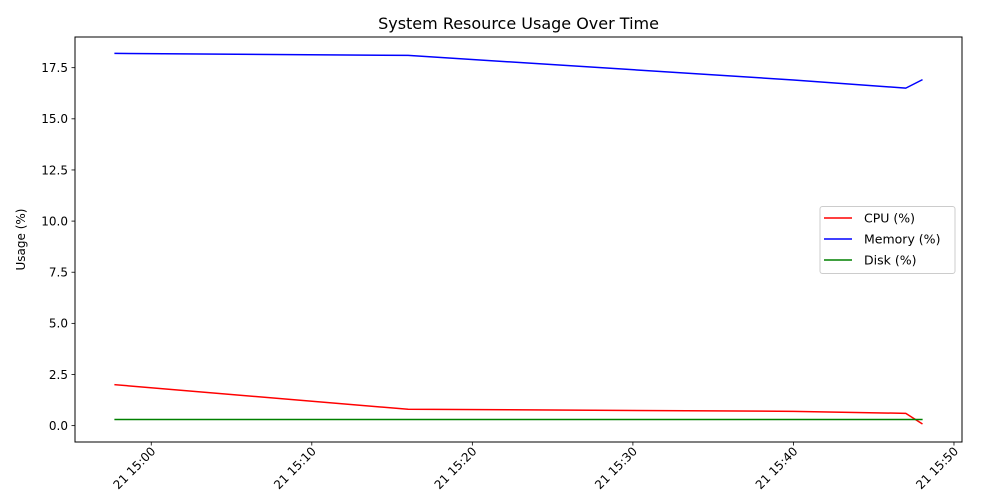 Image resolution: width=1000 pixels, height=500 pixels. Describe the element at coordinates (54, 221) in the screenshot. I see `y-tick-label: 10.0` at that location.